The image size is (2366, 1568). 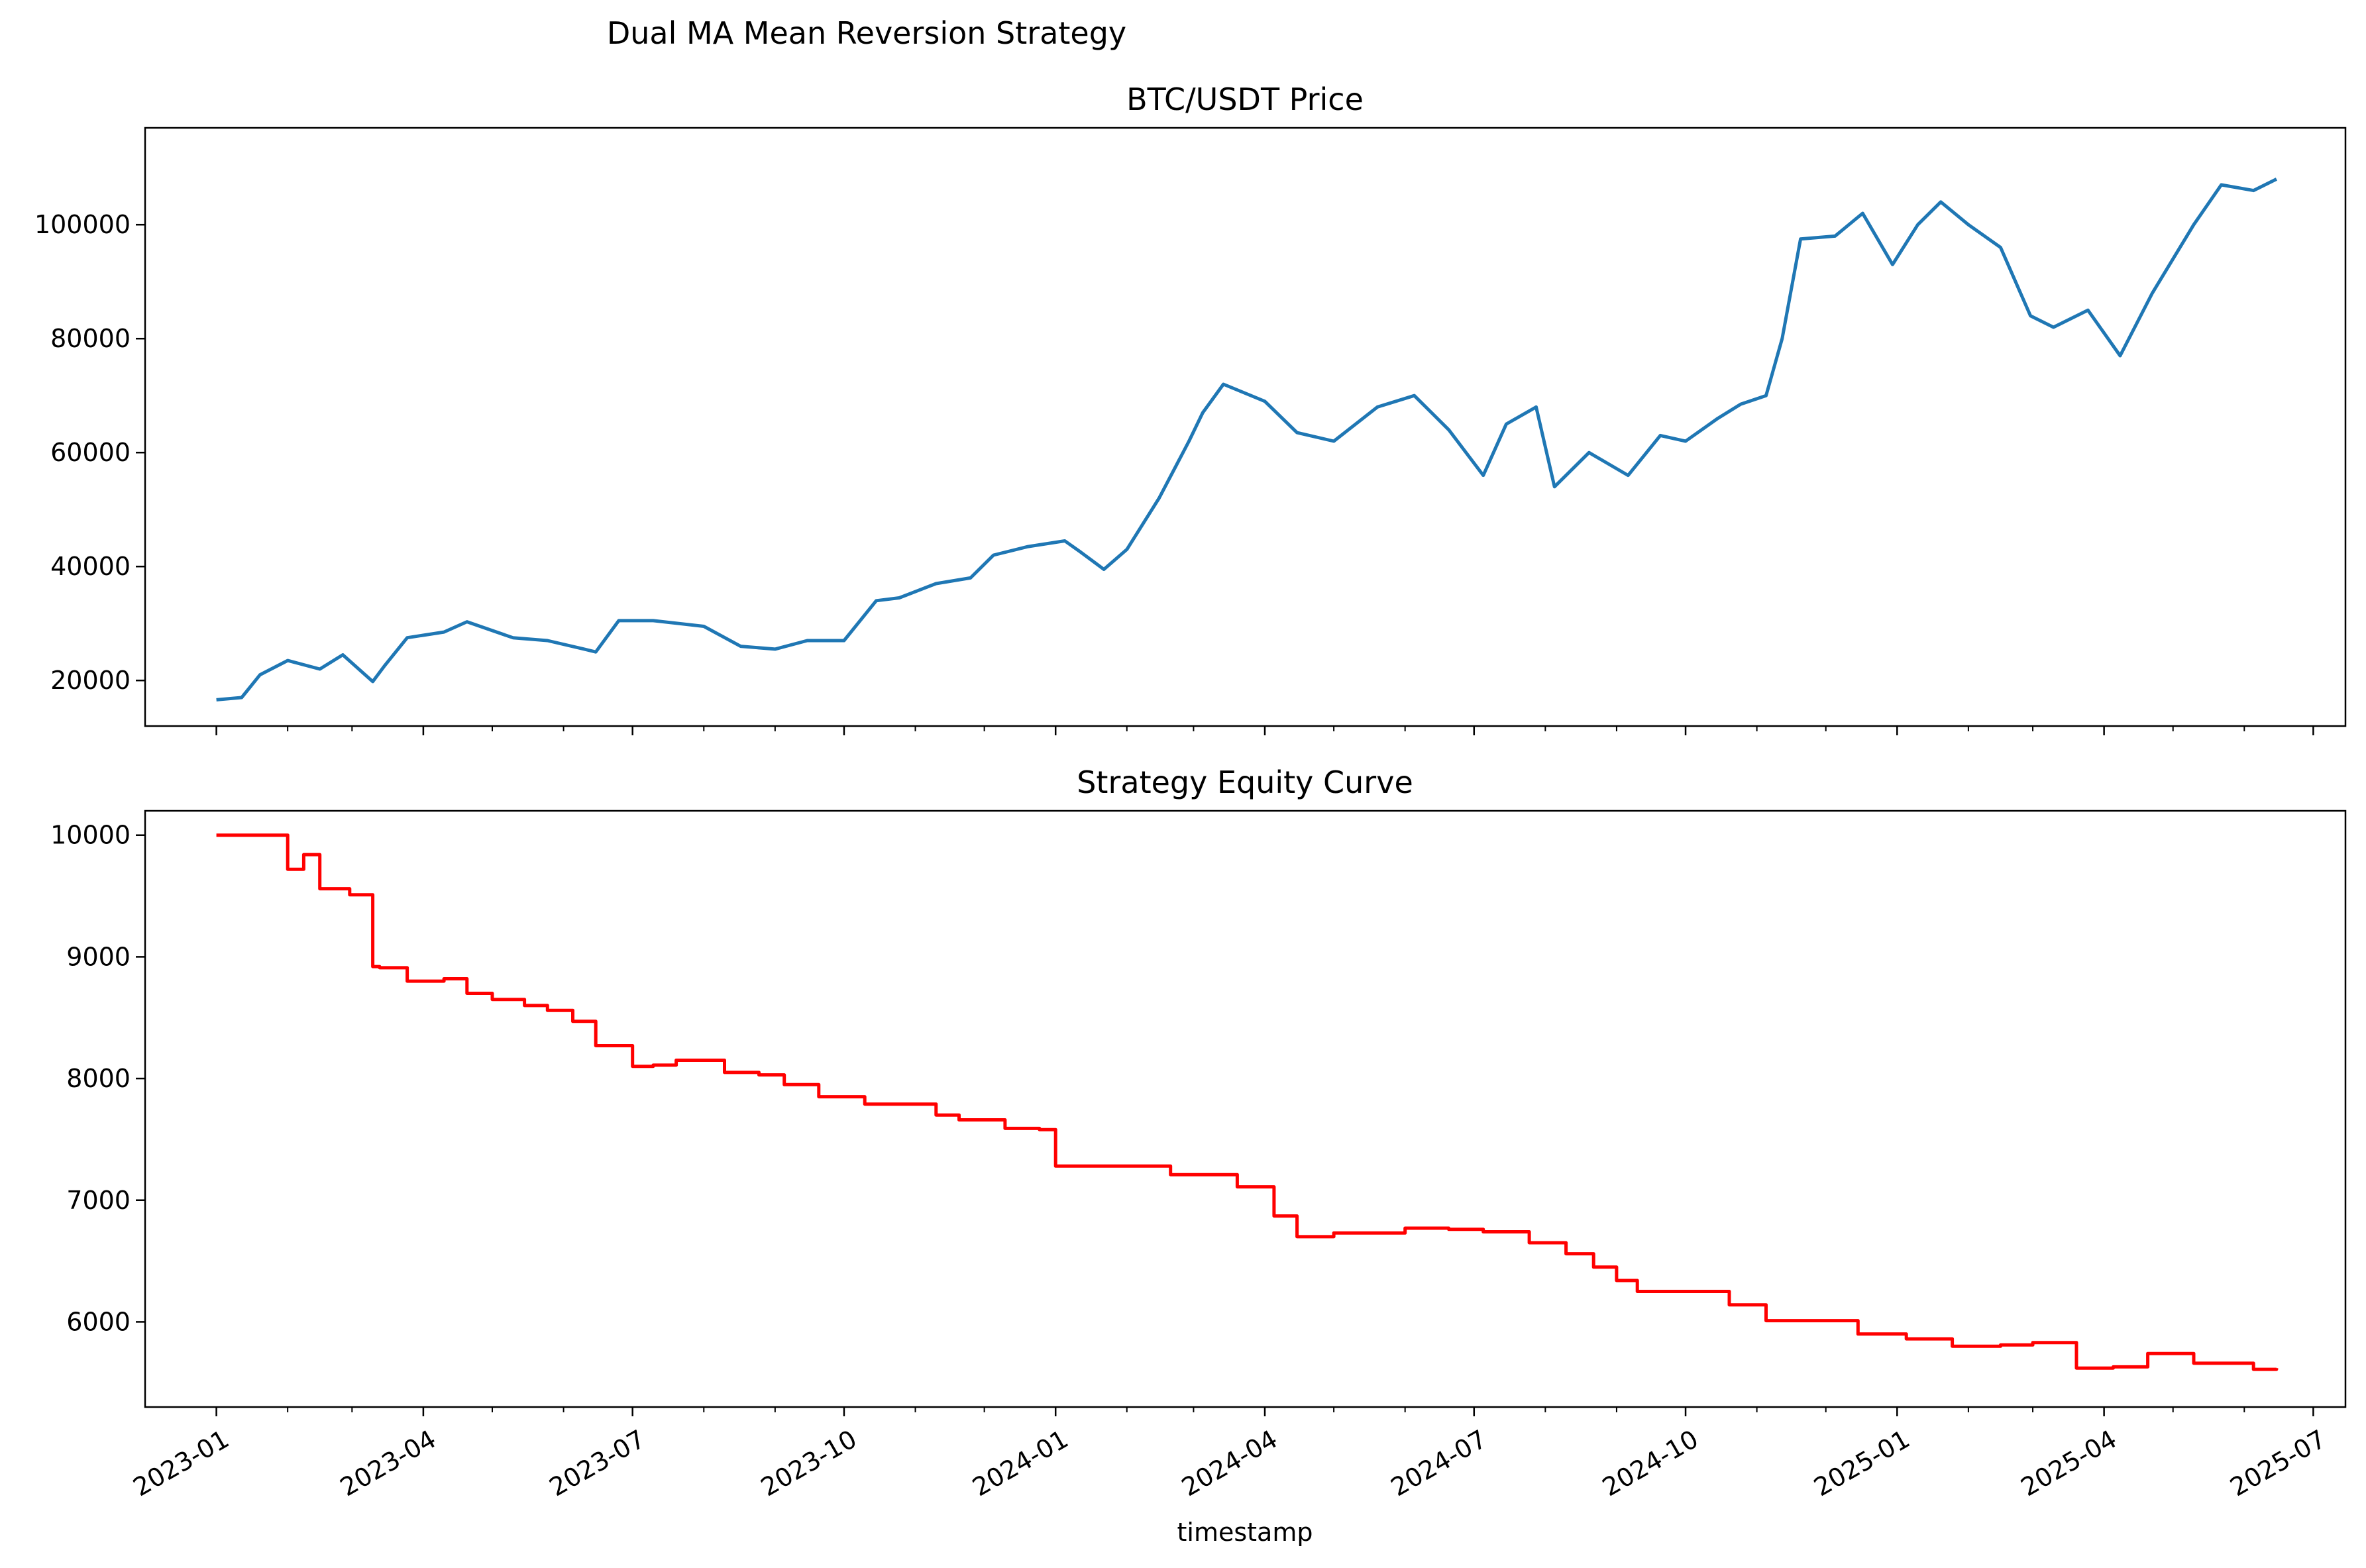 I want to click on equity-y-axis: 6000 7000 8000 9000 10000, so click(x=97, y=1078).